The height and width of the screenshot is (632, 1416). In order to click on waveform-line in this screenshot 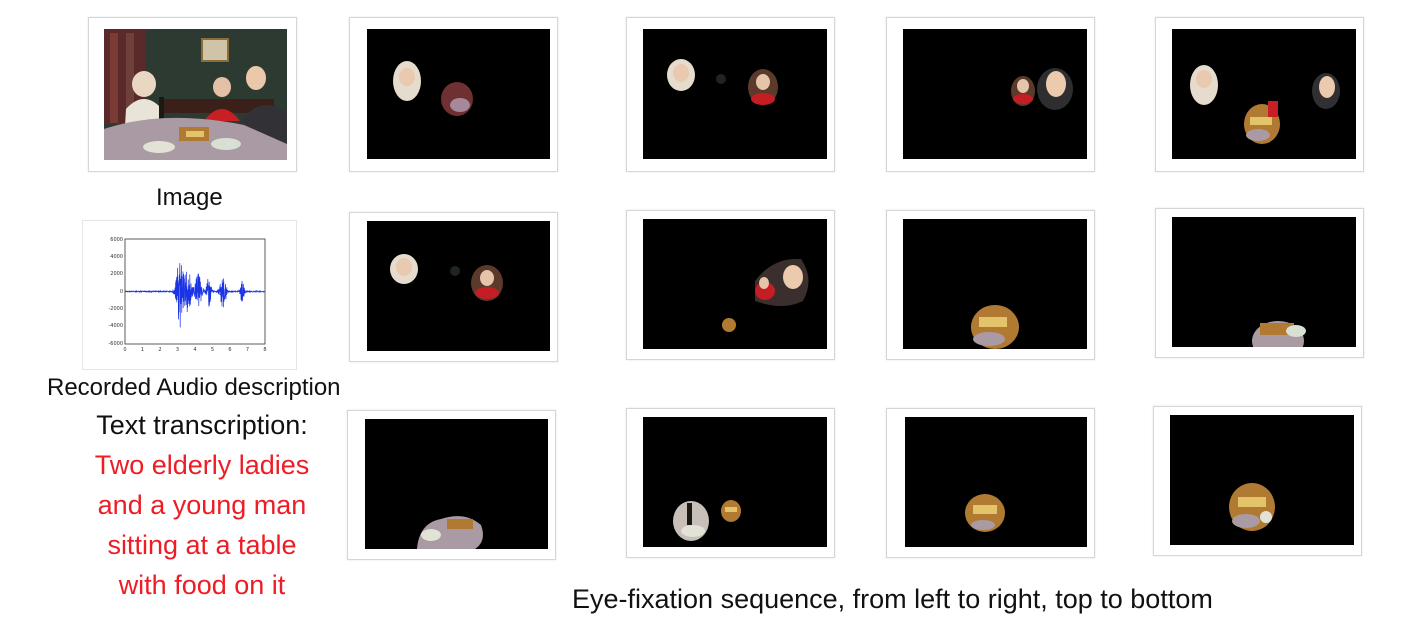, I will do `click(195, 295)`.